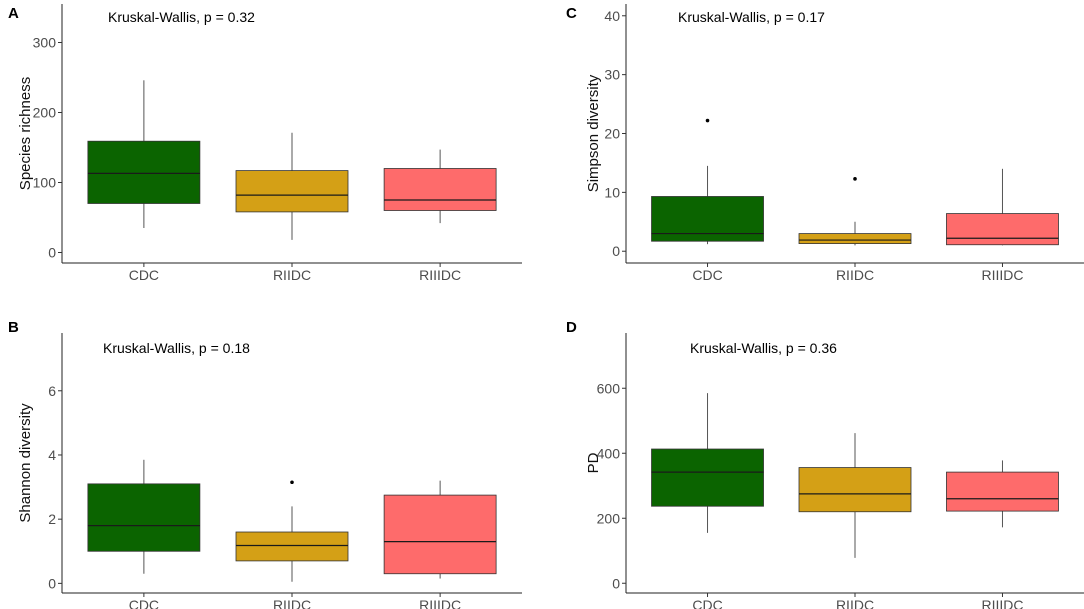 The image size is (1084, 609). Describe the element at coordinates (13, 327) in the screenshot. I see `panel-label: B` at that location.